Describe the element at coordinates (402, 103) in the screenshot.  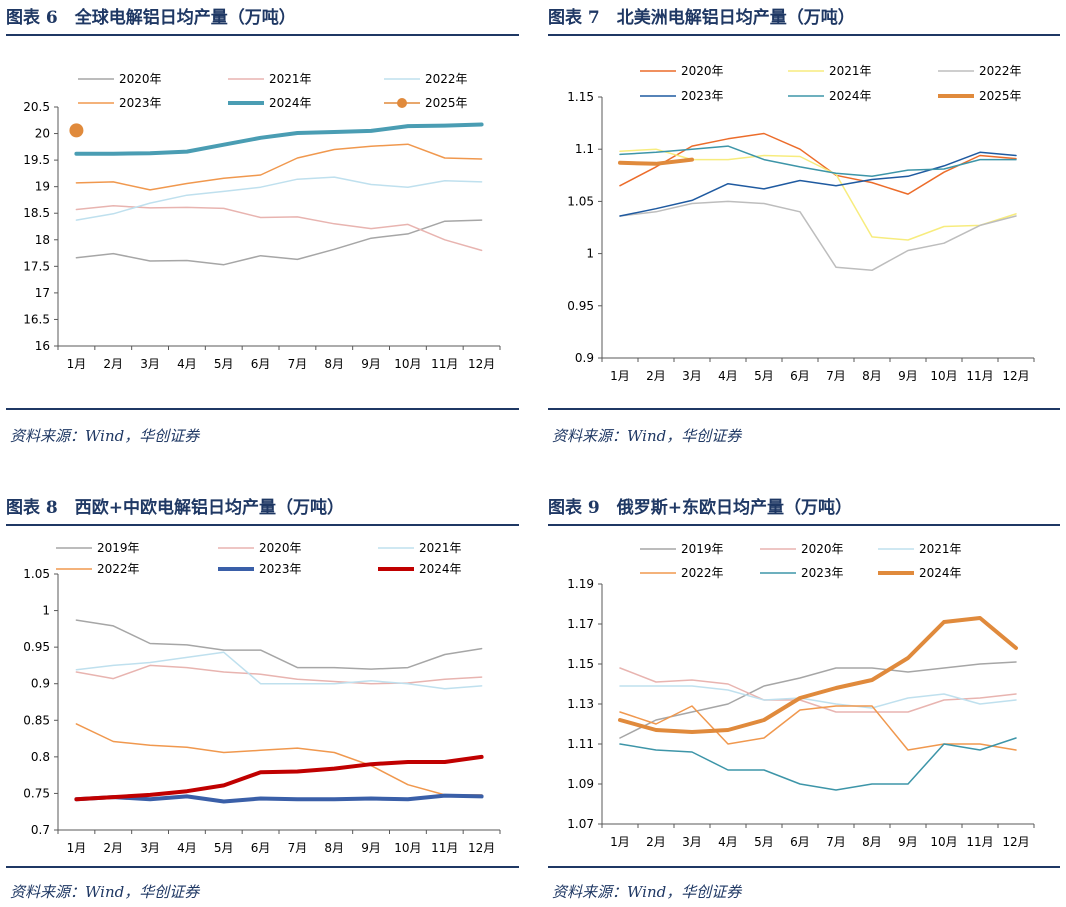
I see `legend-marker` at that location.